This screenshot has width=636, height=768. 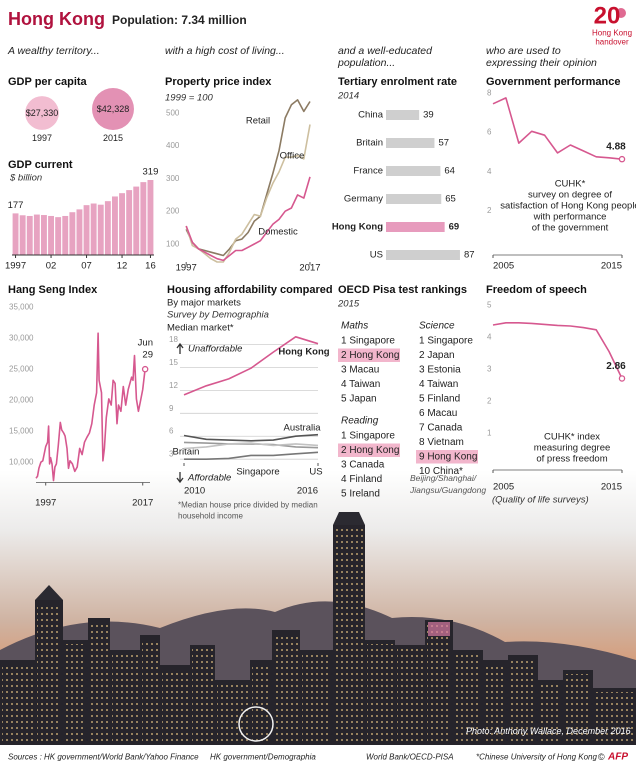 I want to click on y-tick-label: 4, so click(x=489, y=337).